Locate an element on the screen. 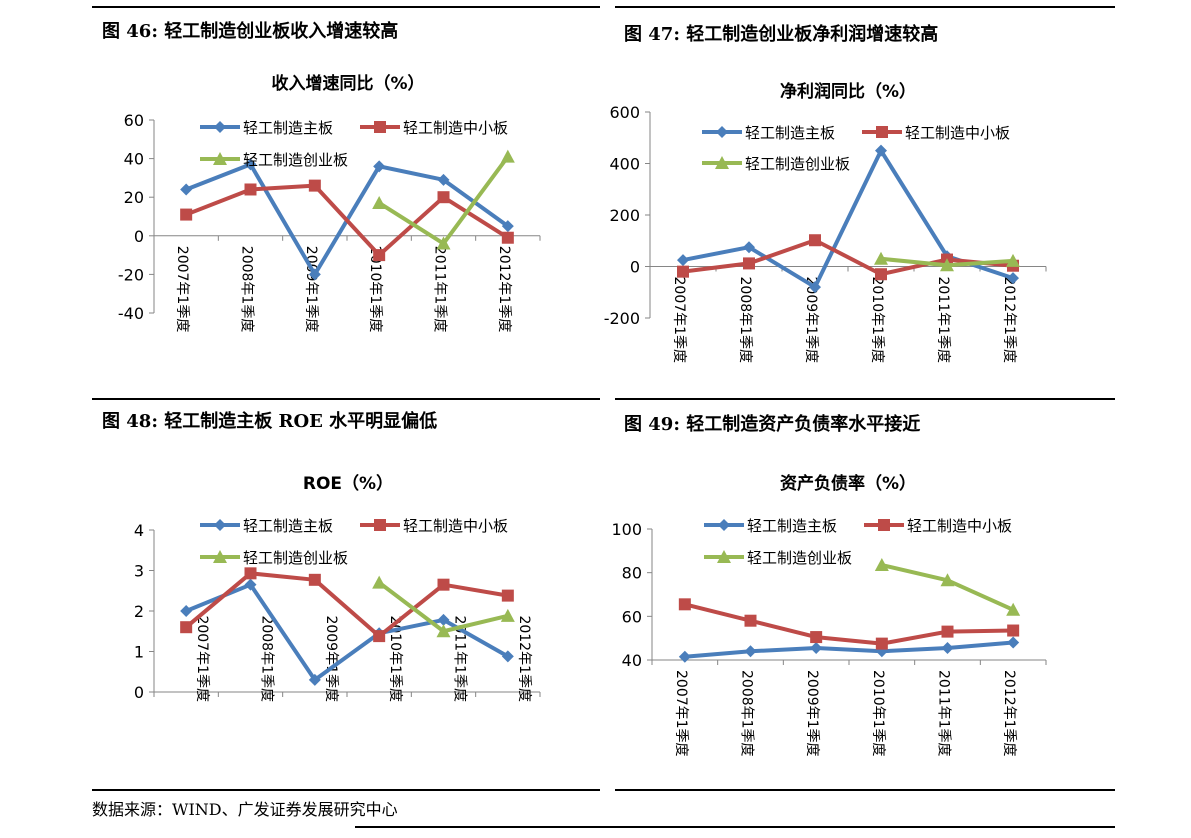 Image resolution: width=1191 pixels, height=838 pixels. figure-46-label: 图 46: is located at coordinates (130, 31).